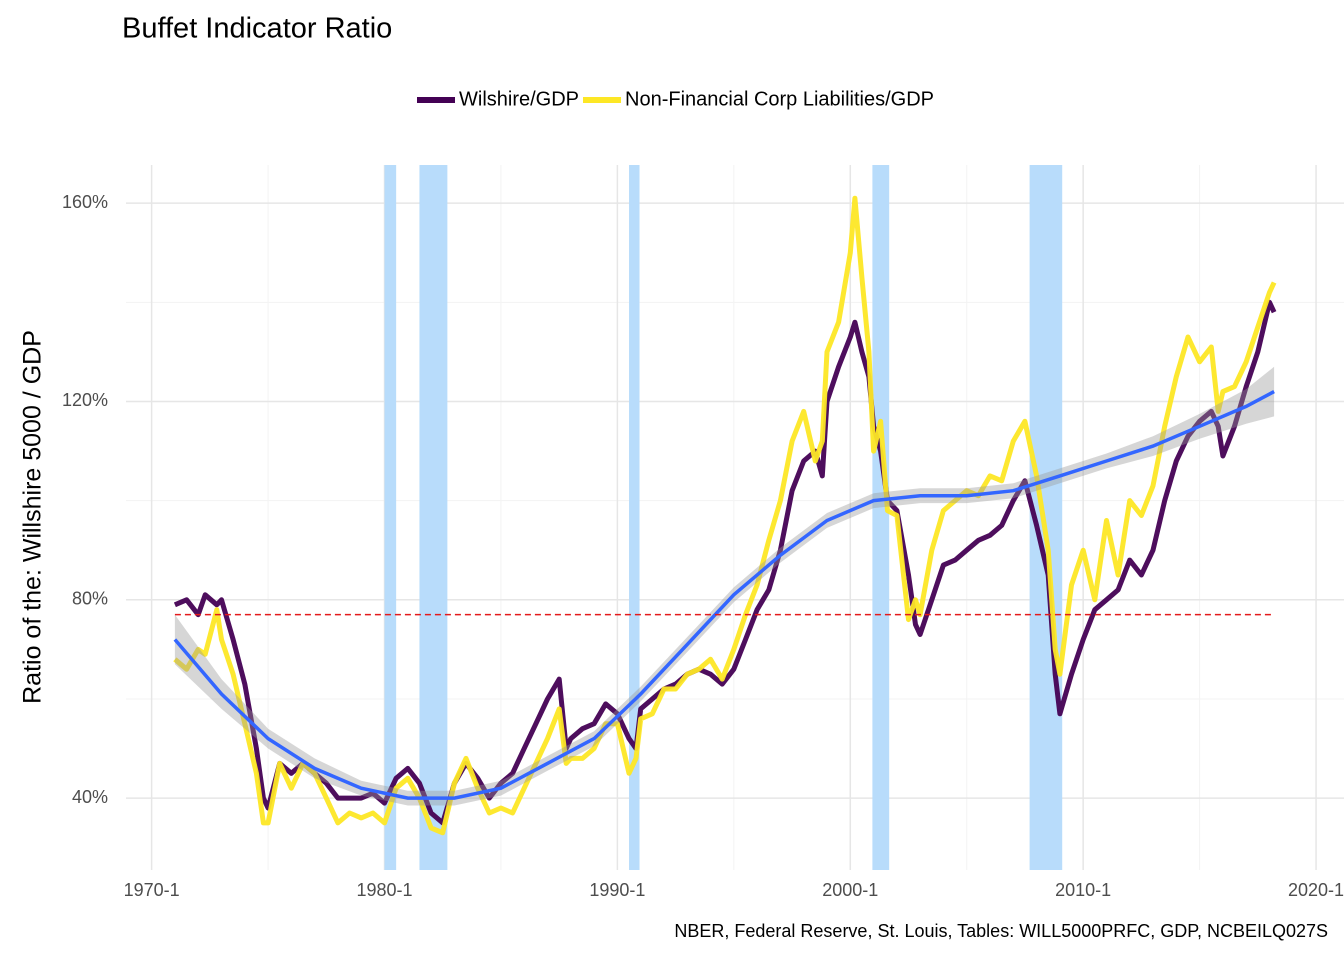 The height and width of the screenshot is (960, 1344). Describe the element at coordinates (257, 29) in the screenshot. I see `chart-title: Buffet Indicator Ratio` at that location.